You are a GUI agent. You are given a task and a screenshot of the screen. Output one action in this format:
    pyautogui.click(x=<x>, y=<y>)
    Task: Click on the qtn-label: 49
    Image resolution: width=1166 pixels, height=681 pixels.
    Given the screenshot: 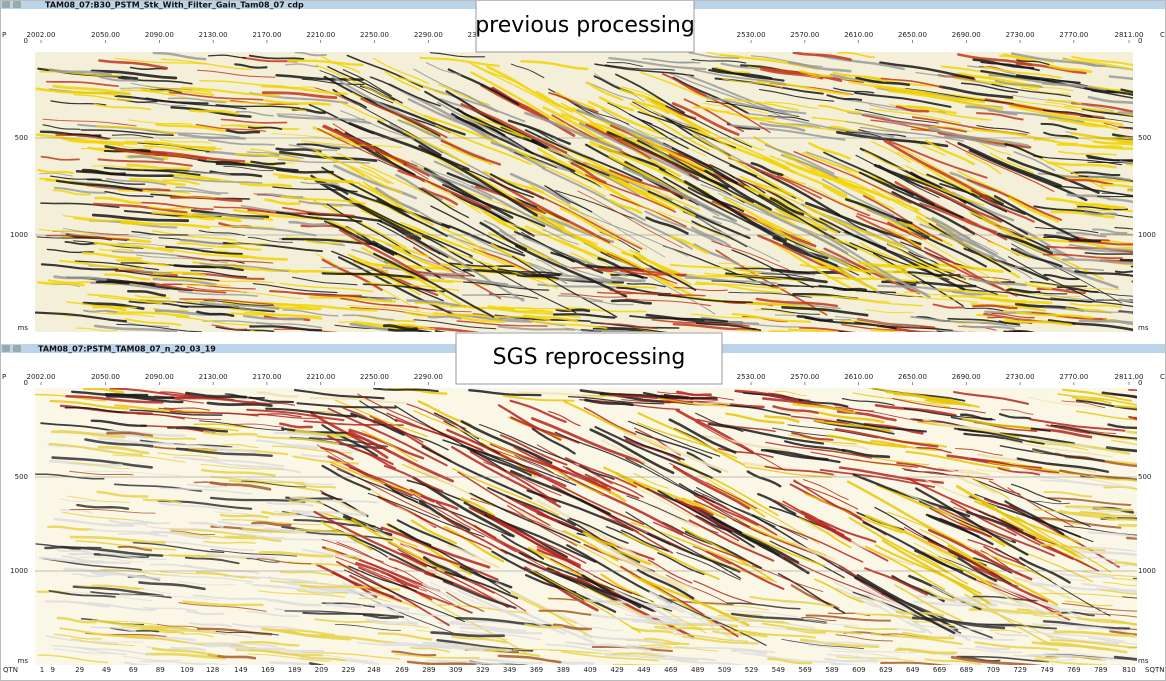 What is the action you would take?
    pyautogui.click(x=106, y=670)
    